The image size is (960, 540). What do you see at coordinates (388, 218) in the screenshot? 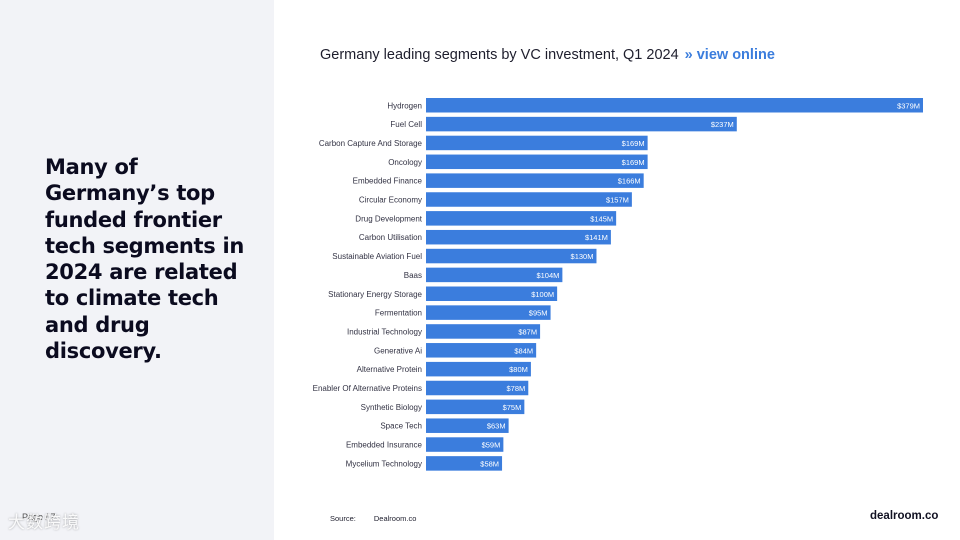
I see `category-label: Drug Development` at bounding box center [388, 218].